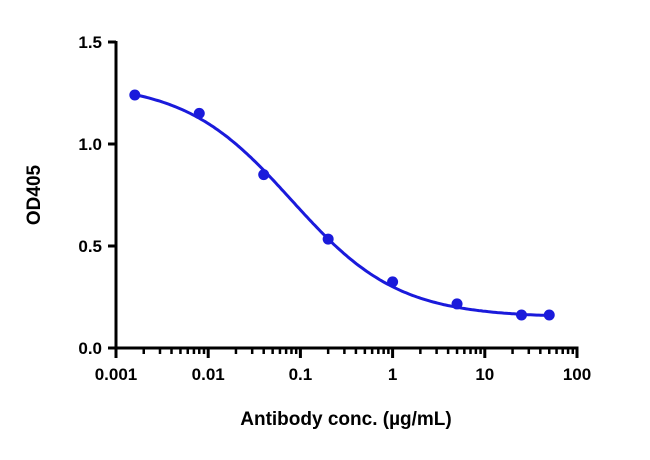 The height and width of the screenshot is (460, 650). I want to click on x-axis-label: Antibody conc. (µg/mL), so click(346, 419).